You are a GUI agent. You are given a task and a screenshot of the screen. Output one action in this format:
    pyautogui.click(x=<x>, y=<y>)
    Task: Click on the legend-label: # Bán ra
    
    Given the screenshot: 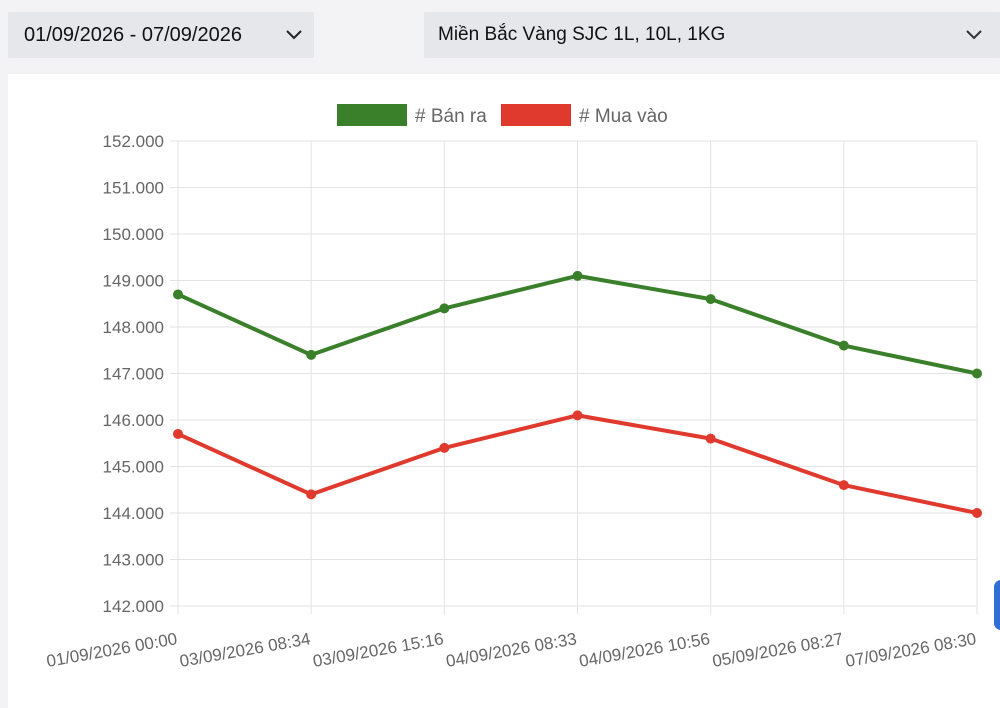 What is the action you would take?
    pyautogui.click(x=451, y=116)
    